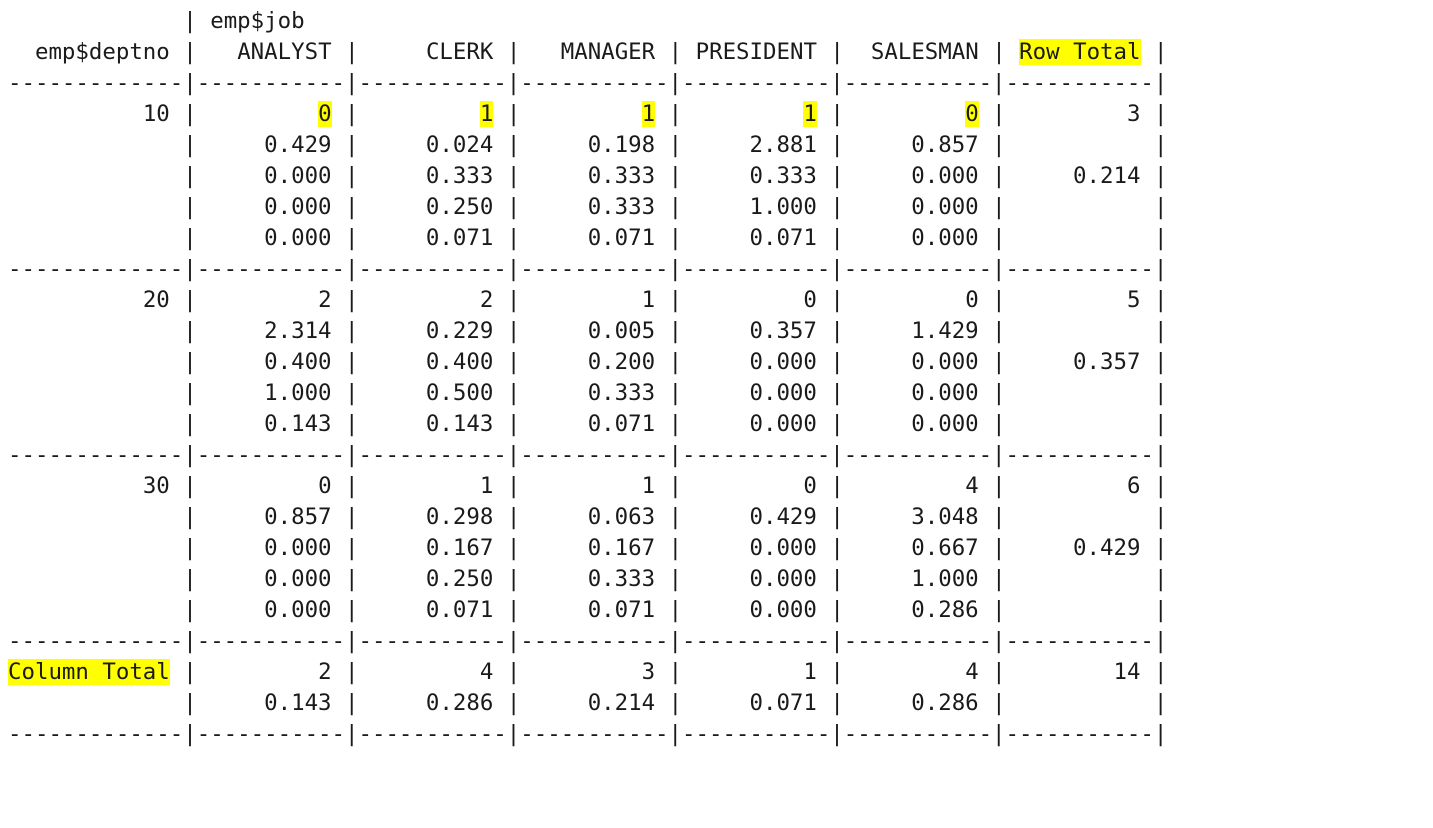 The height and width of the screenshot is (828, 1433). Describe the element at coordinates (1107, 548) in the screenshot. I see `row-proportion-cell: 0.429` at that location.